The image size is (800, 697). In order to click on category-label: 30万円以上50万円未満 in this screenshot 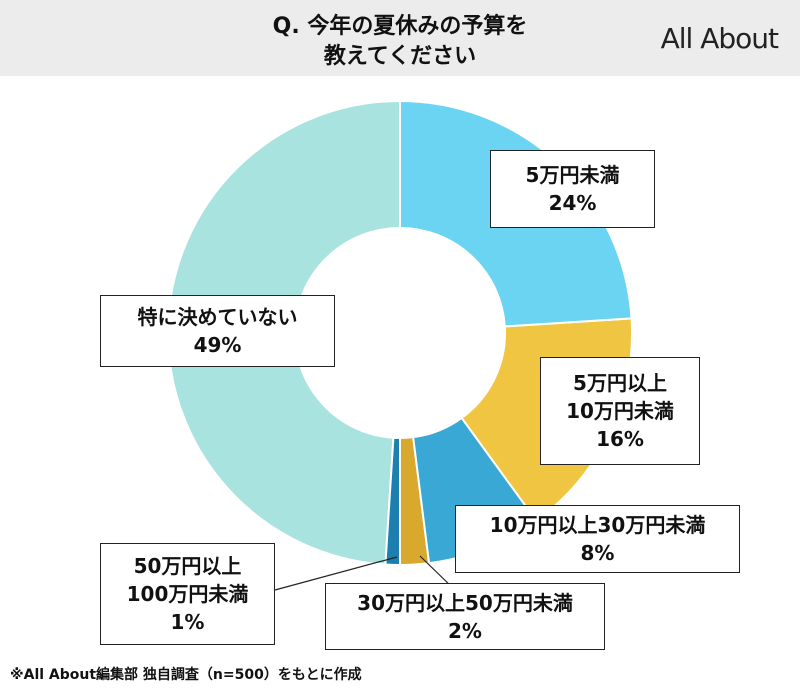, I will do `click(465, 602)`.